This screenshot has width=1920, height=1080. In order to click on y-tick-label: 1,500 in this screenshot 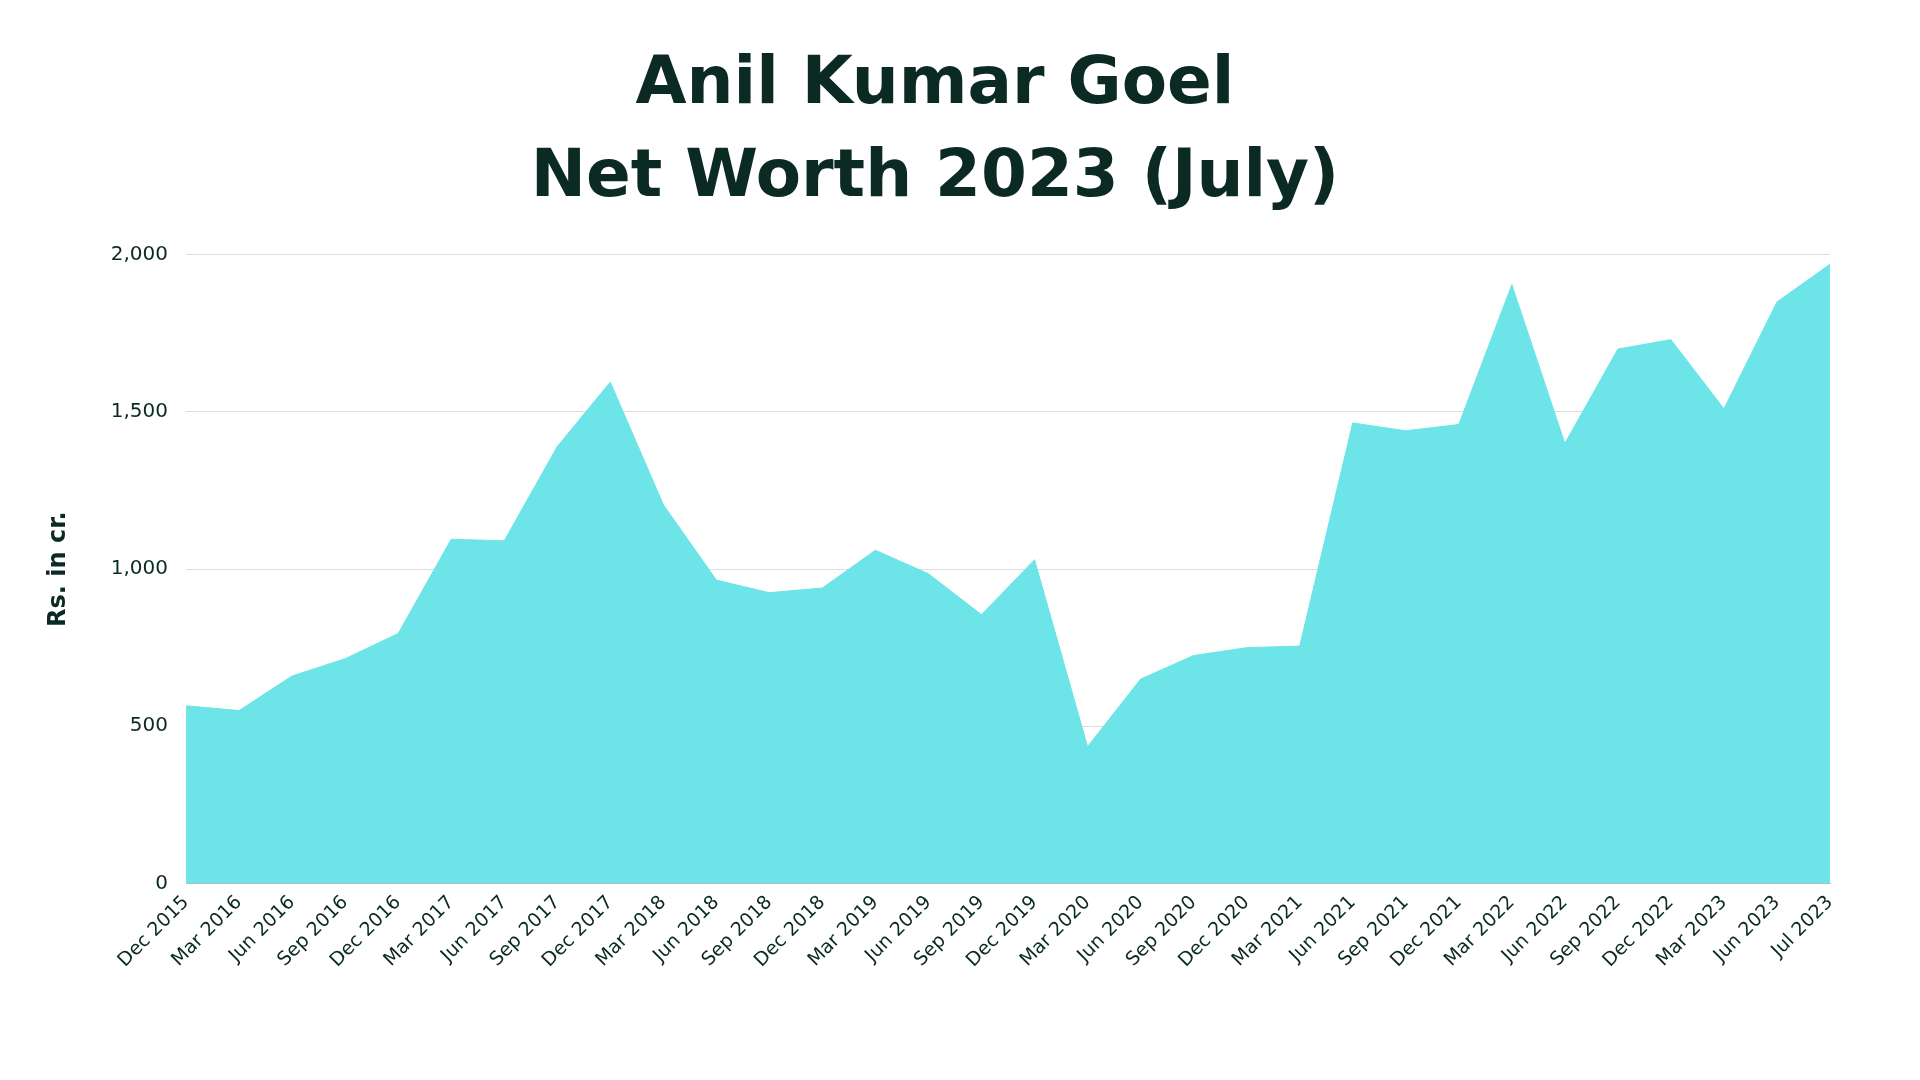, I will do `click(139, 410)`.